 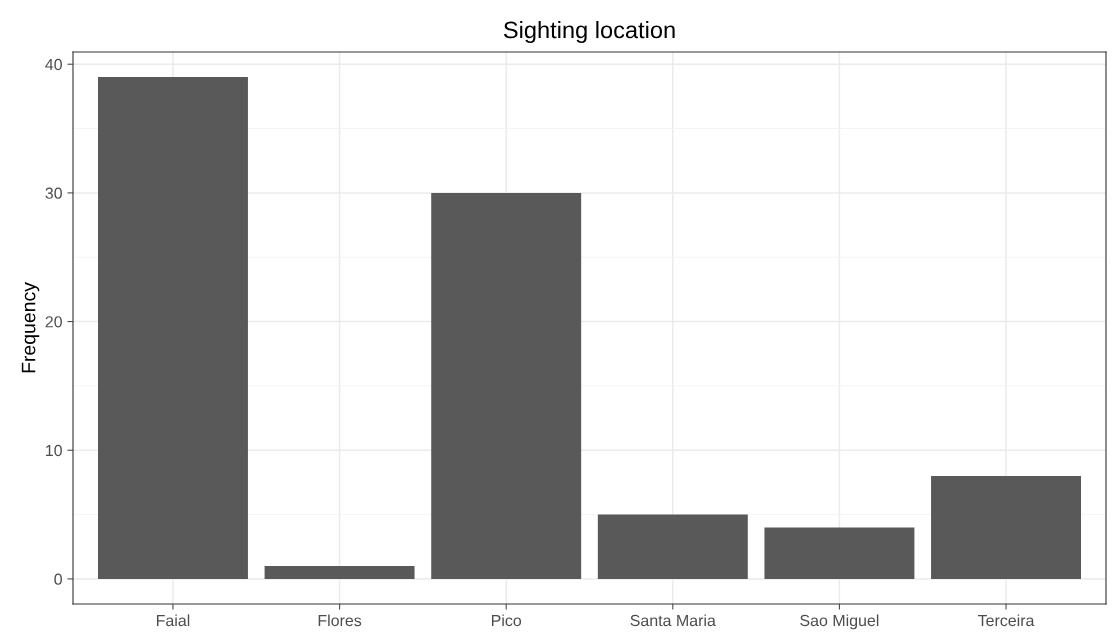 What do you see at coordinates (340, 620) in the screenshot?
I see `x-tick-label: Flores` at bounding box center [340, 620].